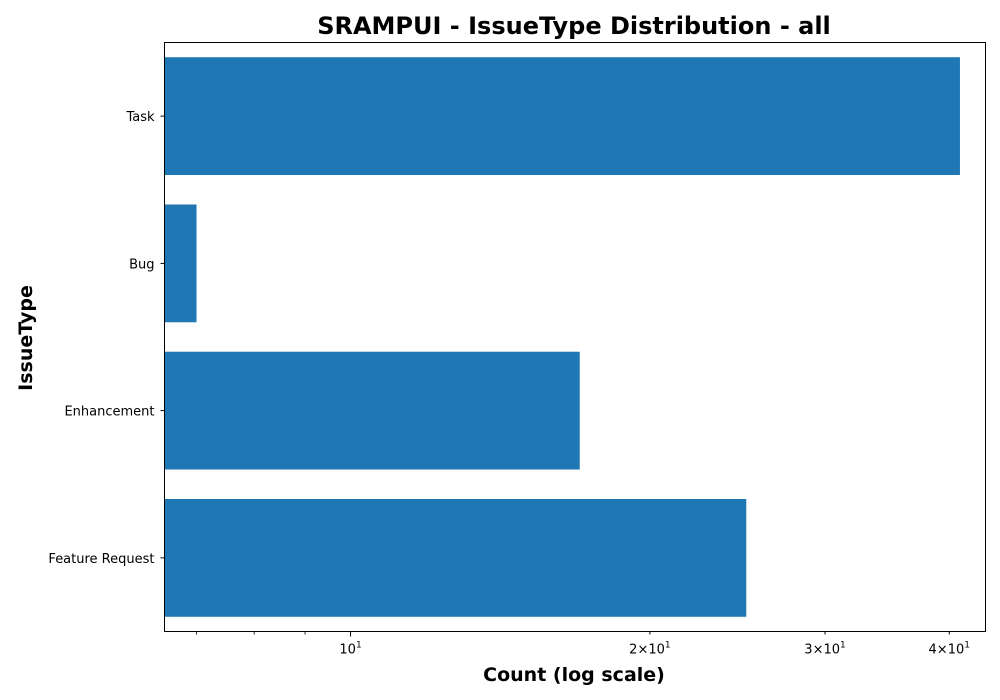 Image resolution: width=1000 pixels, height=700 pixels. Describe the element at coordinates (140, 117) in the screenshot. I see `y-tick-label: Task` at that location.